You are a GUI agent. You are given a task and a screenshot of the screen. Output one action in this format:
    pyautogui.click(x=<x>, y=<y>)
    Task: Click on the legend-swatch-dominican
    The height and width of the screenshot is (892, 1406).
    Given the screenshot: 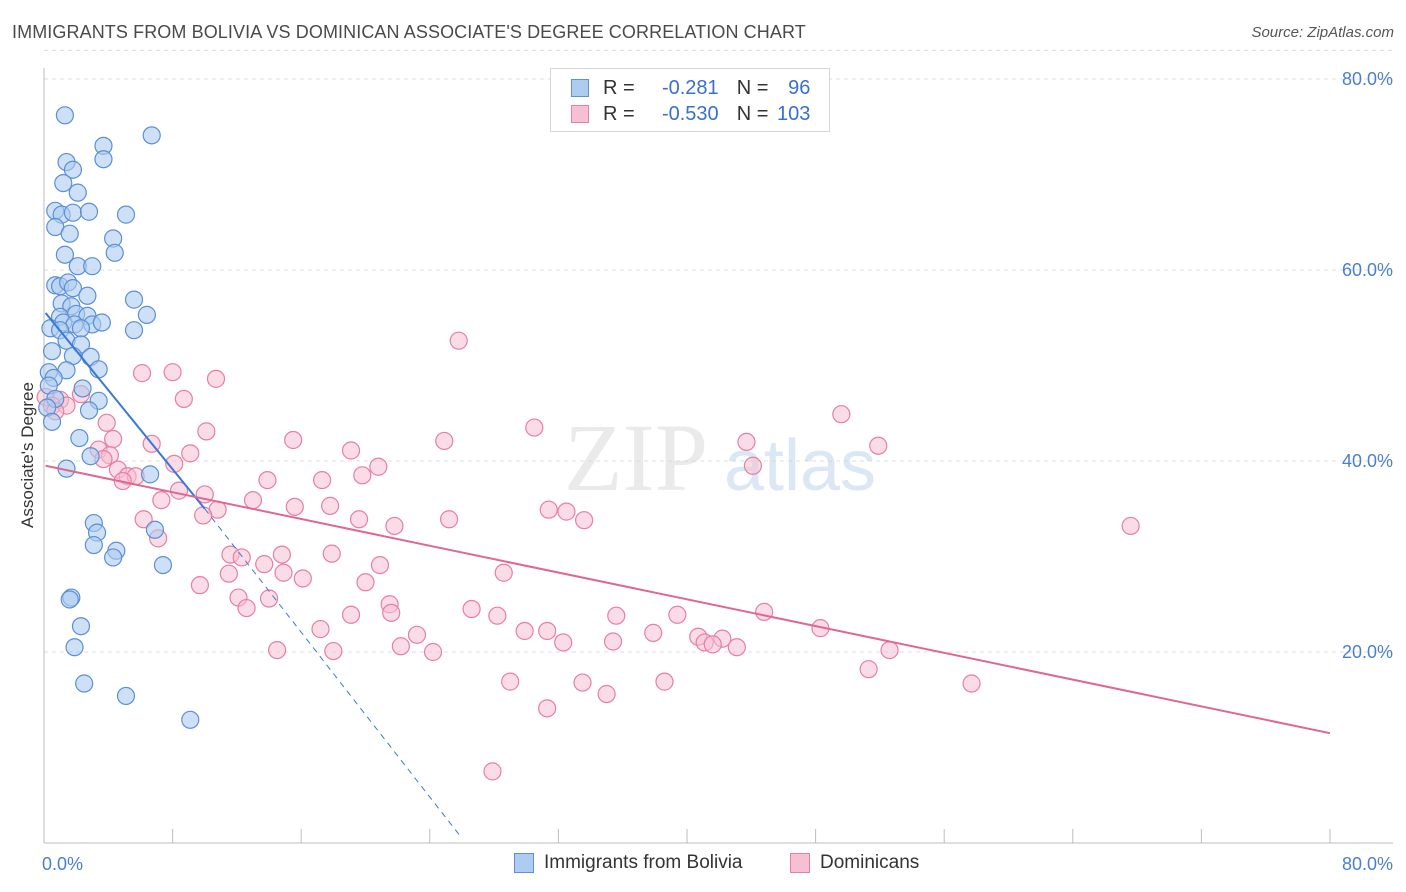 What is the action you would take?
    pyautogui.click(x=580, y=114)
    